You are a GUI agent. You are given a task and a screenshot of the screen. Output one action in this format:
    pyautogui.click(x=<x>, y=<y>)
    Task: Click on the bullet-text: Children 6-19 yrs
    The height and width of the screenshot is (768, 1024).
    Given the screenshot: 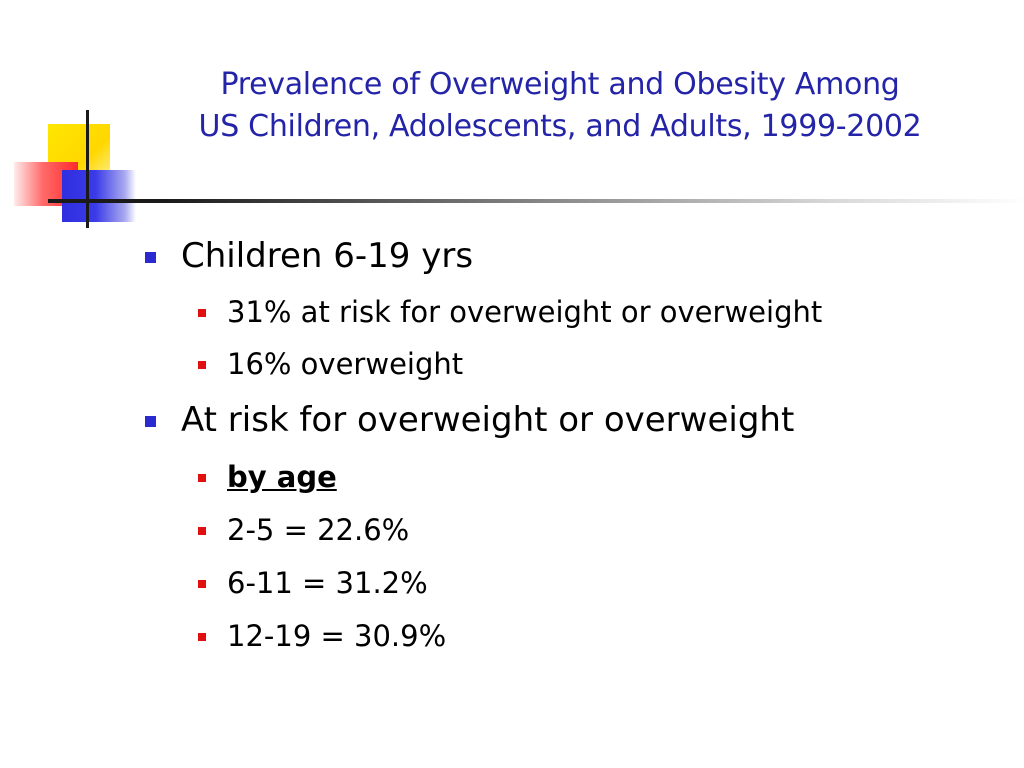 What is the action you would take?
    pyautogui.click(x=327, y=256)
    